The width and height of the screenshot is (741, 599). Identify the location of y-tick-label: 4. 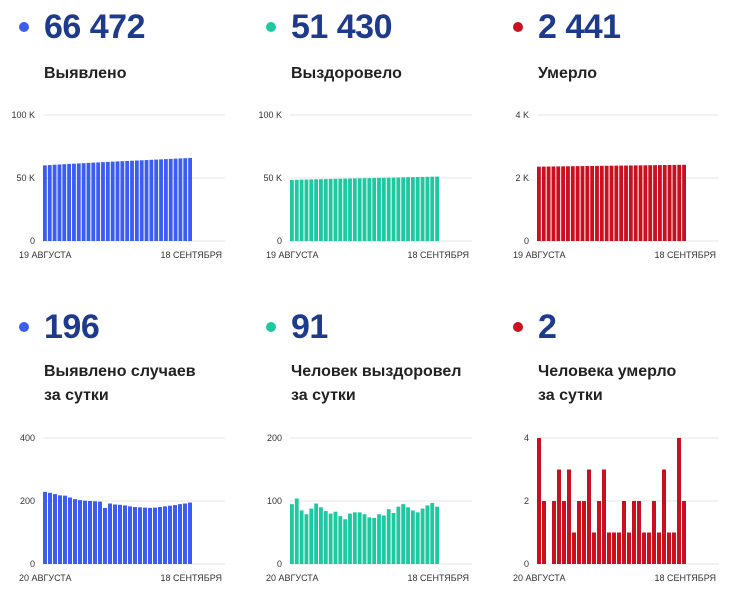
(526, 438).